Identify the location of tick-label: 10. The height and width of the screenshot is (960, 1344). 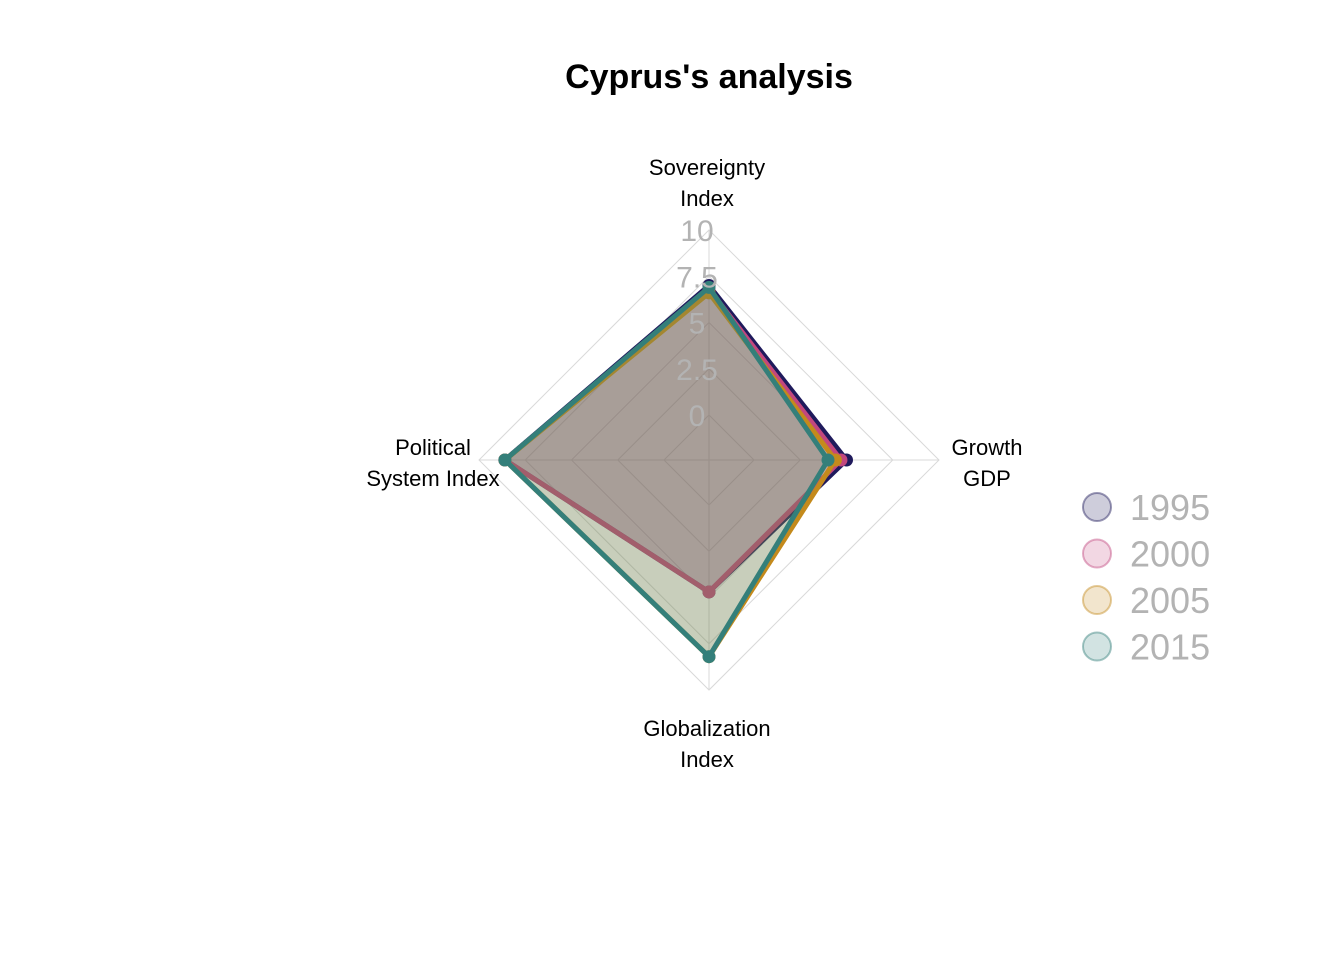
(696, 231).